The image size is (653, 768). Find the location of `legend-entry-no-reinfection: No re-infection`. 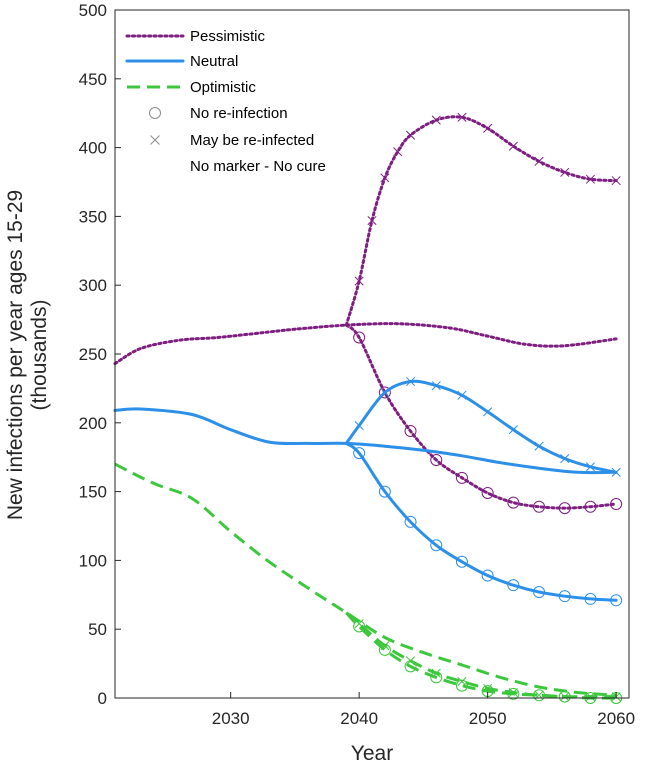

legend-entry-no-reinfection: No re-infection is located at coordinates (218, 113).